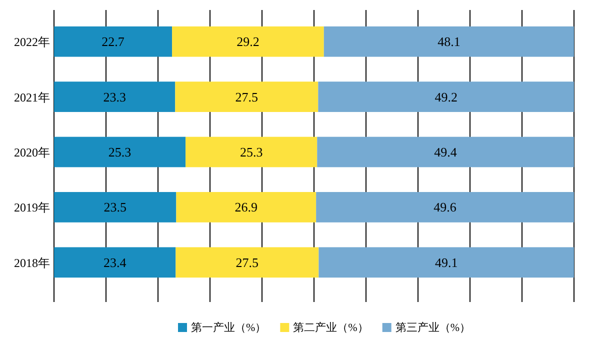 The image size is (590, 346). I want to click on data-label: 49.6, so click(445, 207).